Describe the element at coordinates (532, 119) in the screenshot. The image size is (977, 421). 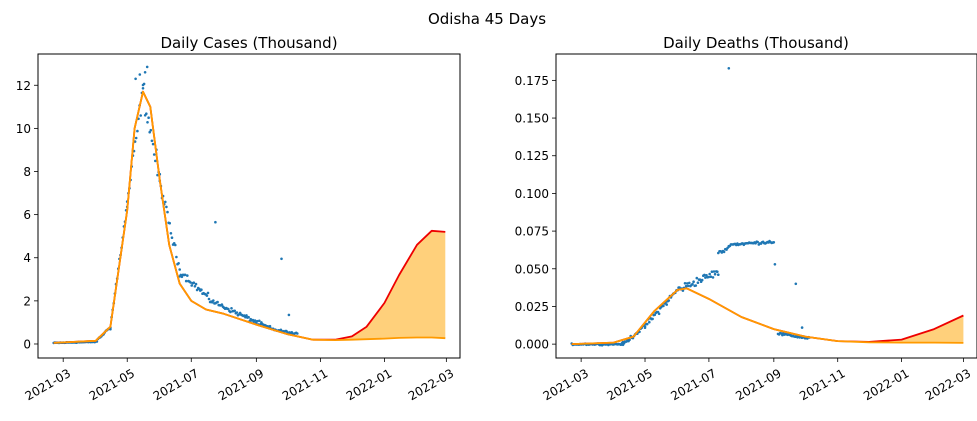
I see `deaths-y-tick-label: 0.150` at that location.